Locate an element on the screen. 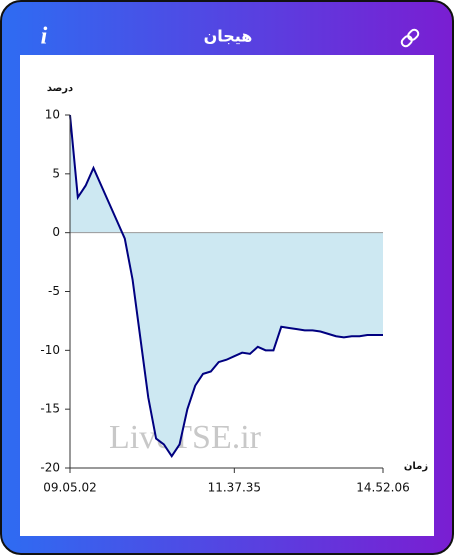 This screenshot has width=454, height=555. card-title: هیجان is located at coordinates (228, 36).